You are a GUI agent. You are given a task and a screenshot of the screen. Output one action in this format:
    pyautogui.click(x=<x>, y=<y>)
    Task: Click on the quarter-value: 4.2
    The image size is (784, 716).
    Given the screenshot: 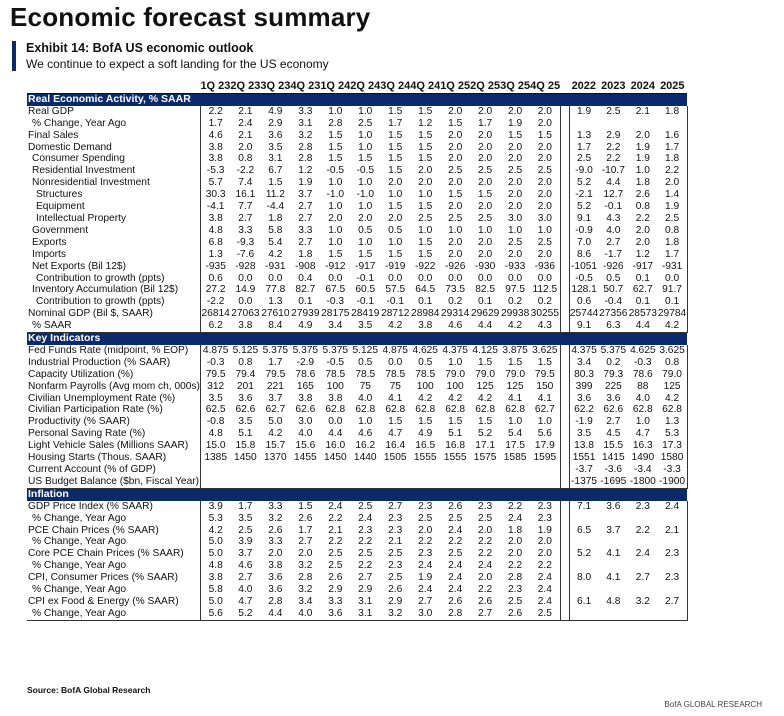 What is the action you would take?
    pyautogui.click(x=485, y=398)
    